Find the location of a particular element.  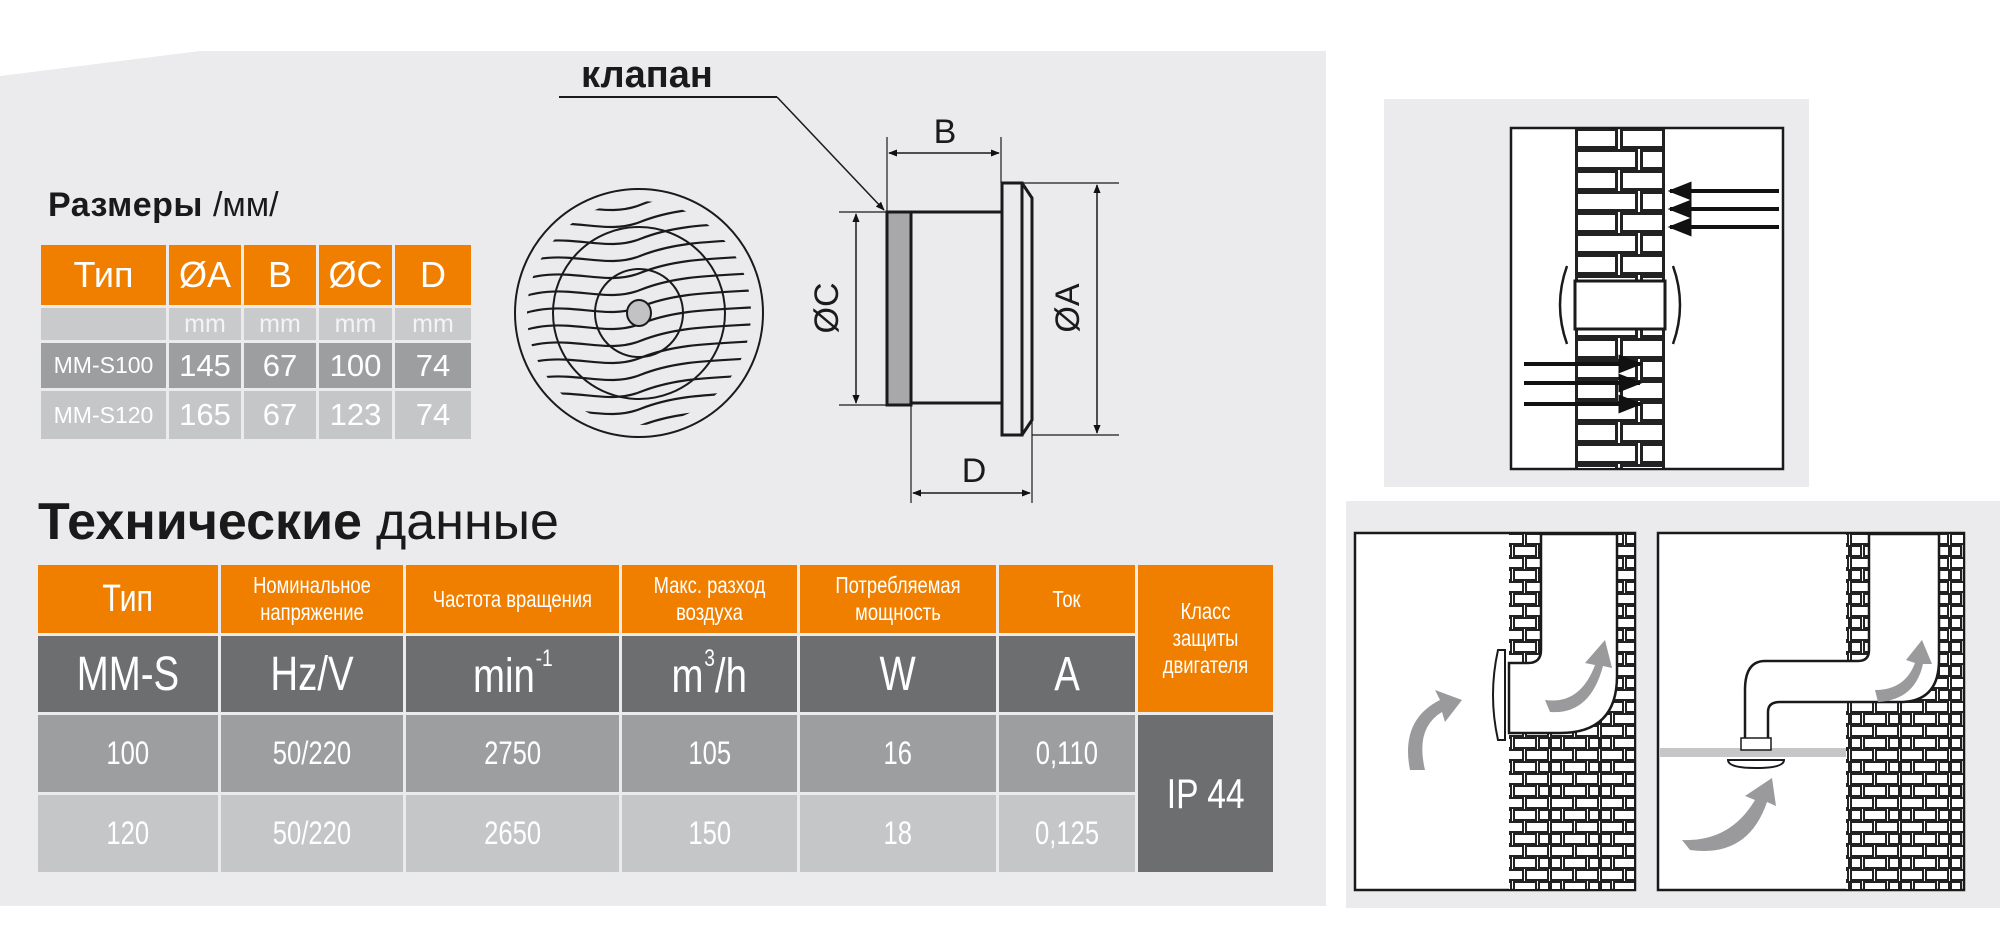

cell-text: 0,110 is located at coordinates (1067, 753).